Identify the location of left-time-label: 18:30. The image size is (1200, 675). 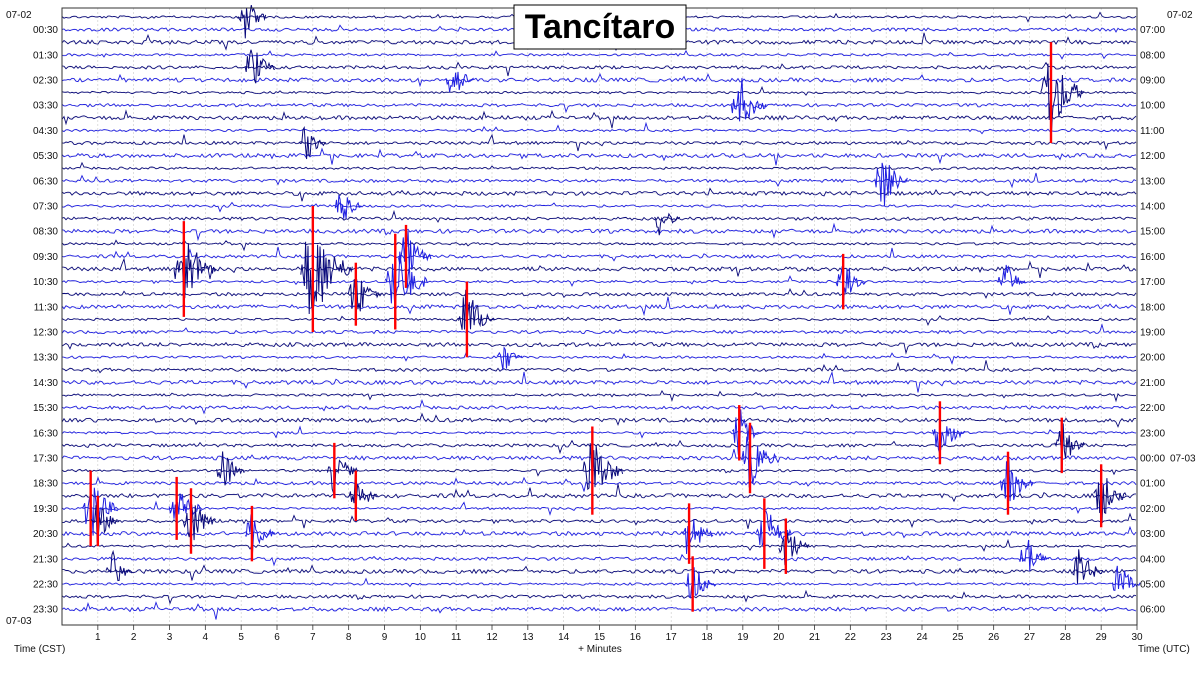
(45, 484).